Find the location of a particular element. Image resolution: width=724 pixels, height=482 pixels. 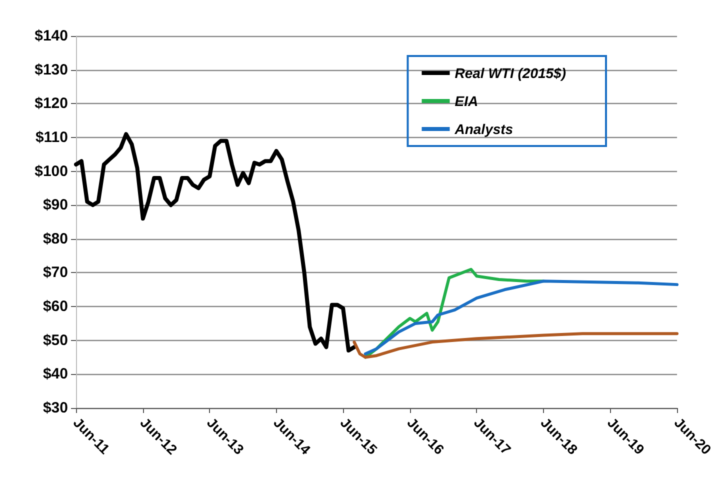

y-tick-label: $100 is located at coordinates (51, 171).